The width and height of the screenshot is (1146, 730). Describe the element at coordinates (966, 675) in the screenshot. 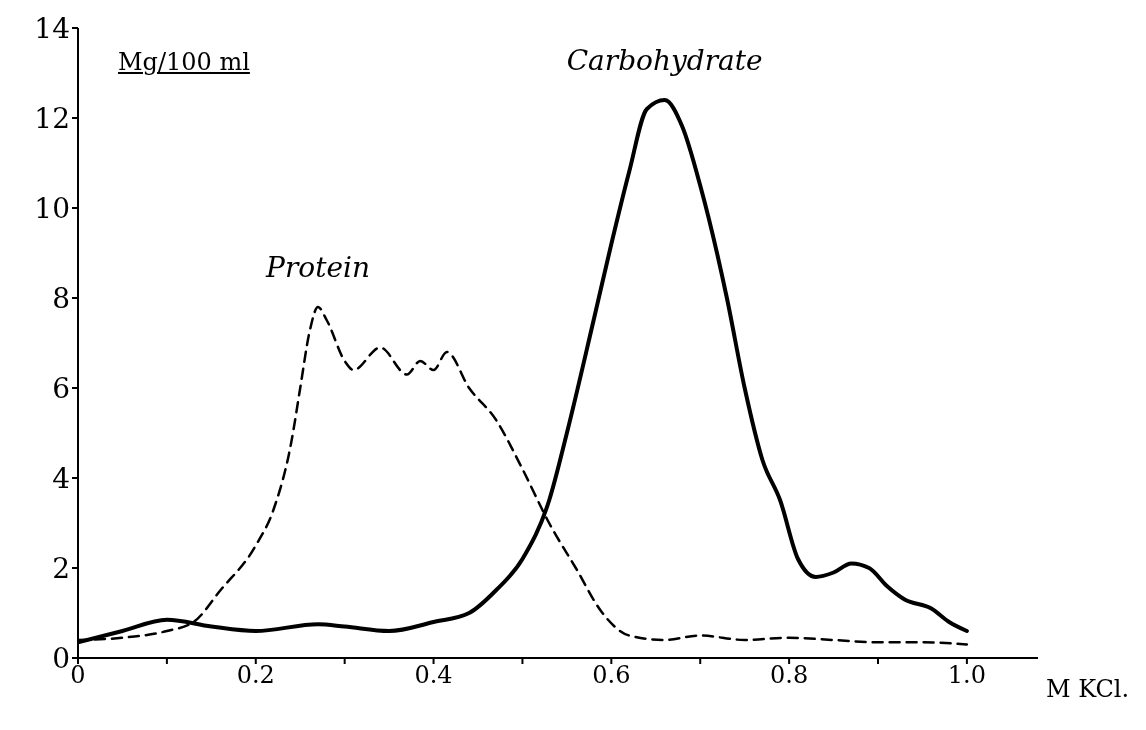

I see `x-tick-label: 1.0` at that location.